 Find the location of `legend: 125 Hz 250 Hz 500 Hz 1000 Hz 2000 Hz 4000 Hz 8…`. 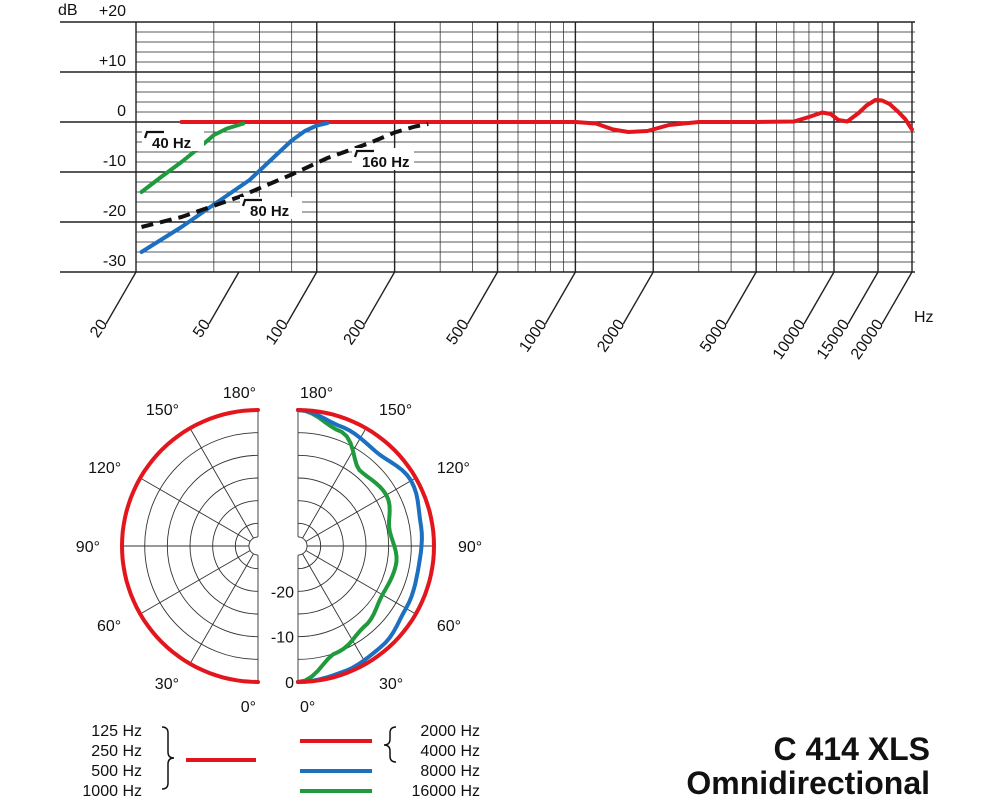

legend: 125 Hz 250 Hz 500 Hz 1000 Hz 2000 Hz 4000 Hz 8… is located at coordinates (281, 761).